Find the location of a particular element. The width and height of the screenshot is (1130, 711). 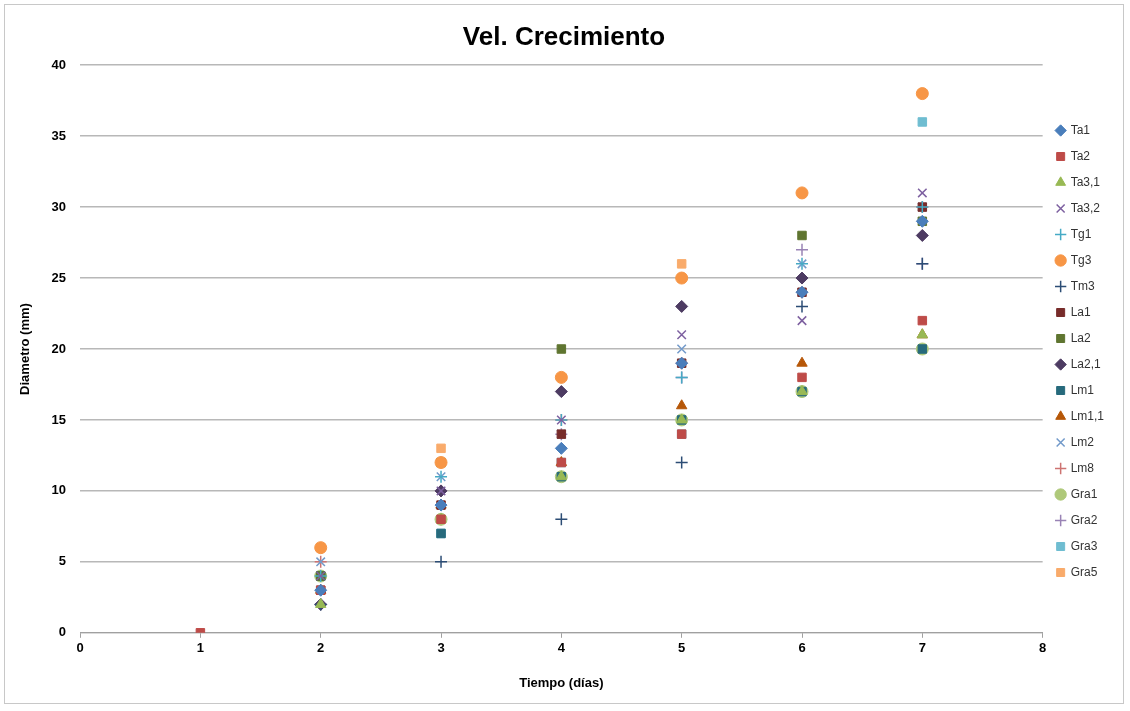

y-tick-label: 20 is located at coordinates (59, 348).